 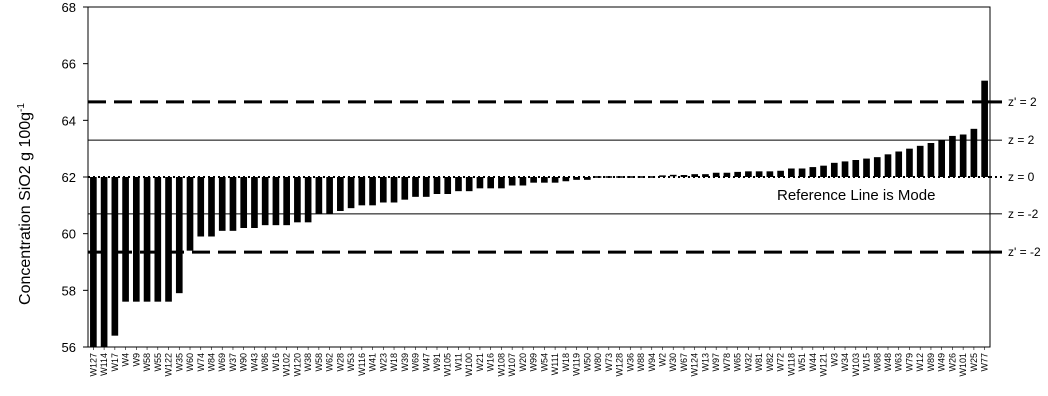 What do you see at coordinates (265, 362) in the screenshot?
I see `x-tick-label: W86` at bounding box center [265, 362].